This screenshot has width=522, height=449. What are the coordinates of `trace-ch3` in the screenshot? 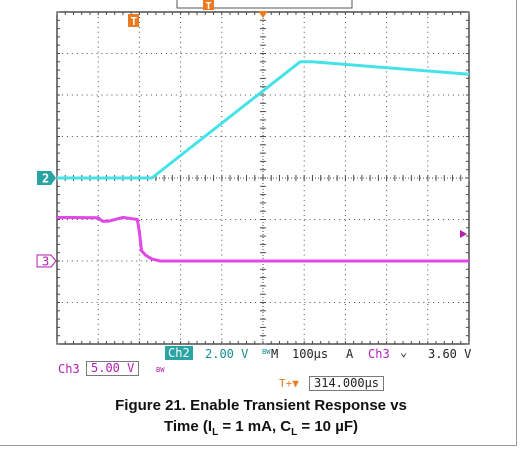 It's located at (262, 239).